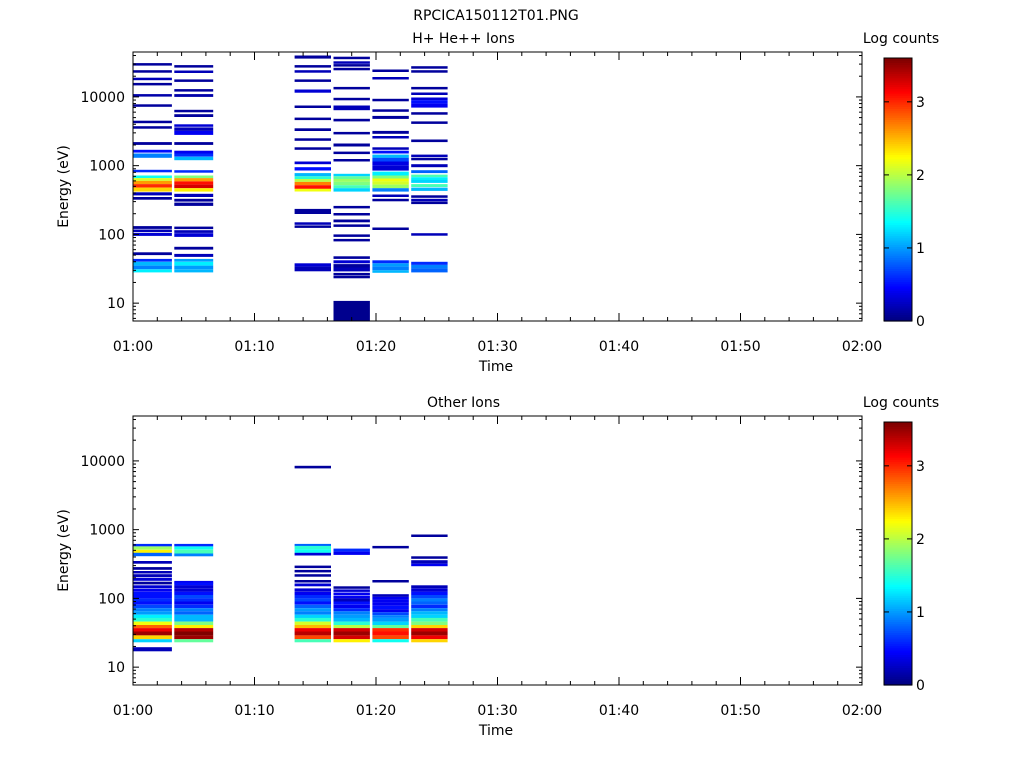  I want to click on x-tick-label: 01:30, so click(497, 711).